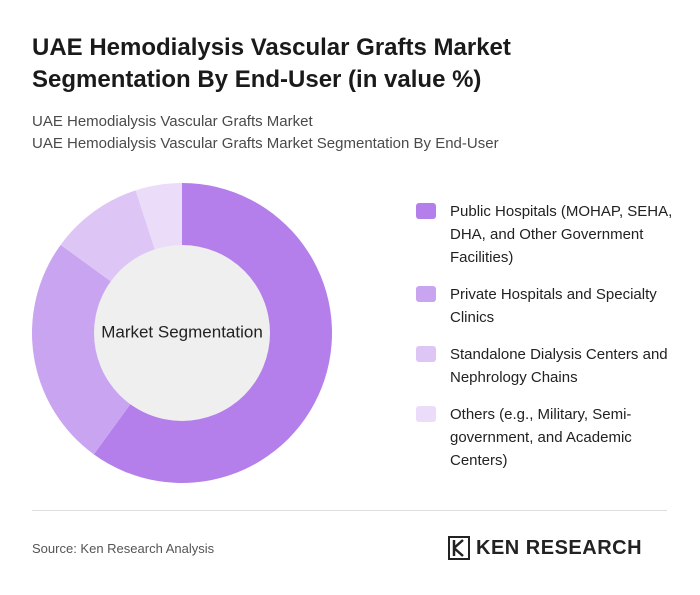 This screenshot has height=595, width=700. I want to click on logo-text: KEN RESEARCH, so click(559, 547).